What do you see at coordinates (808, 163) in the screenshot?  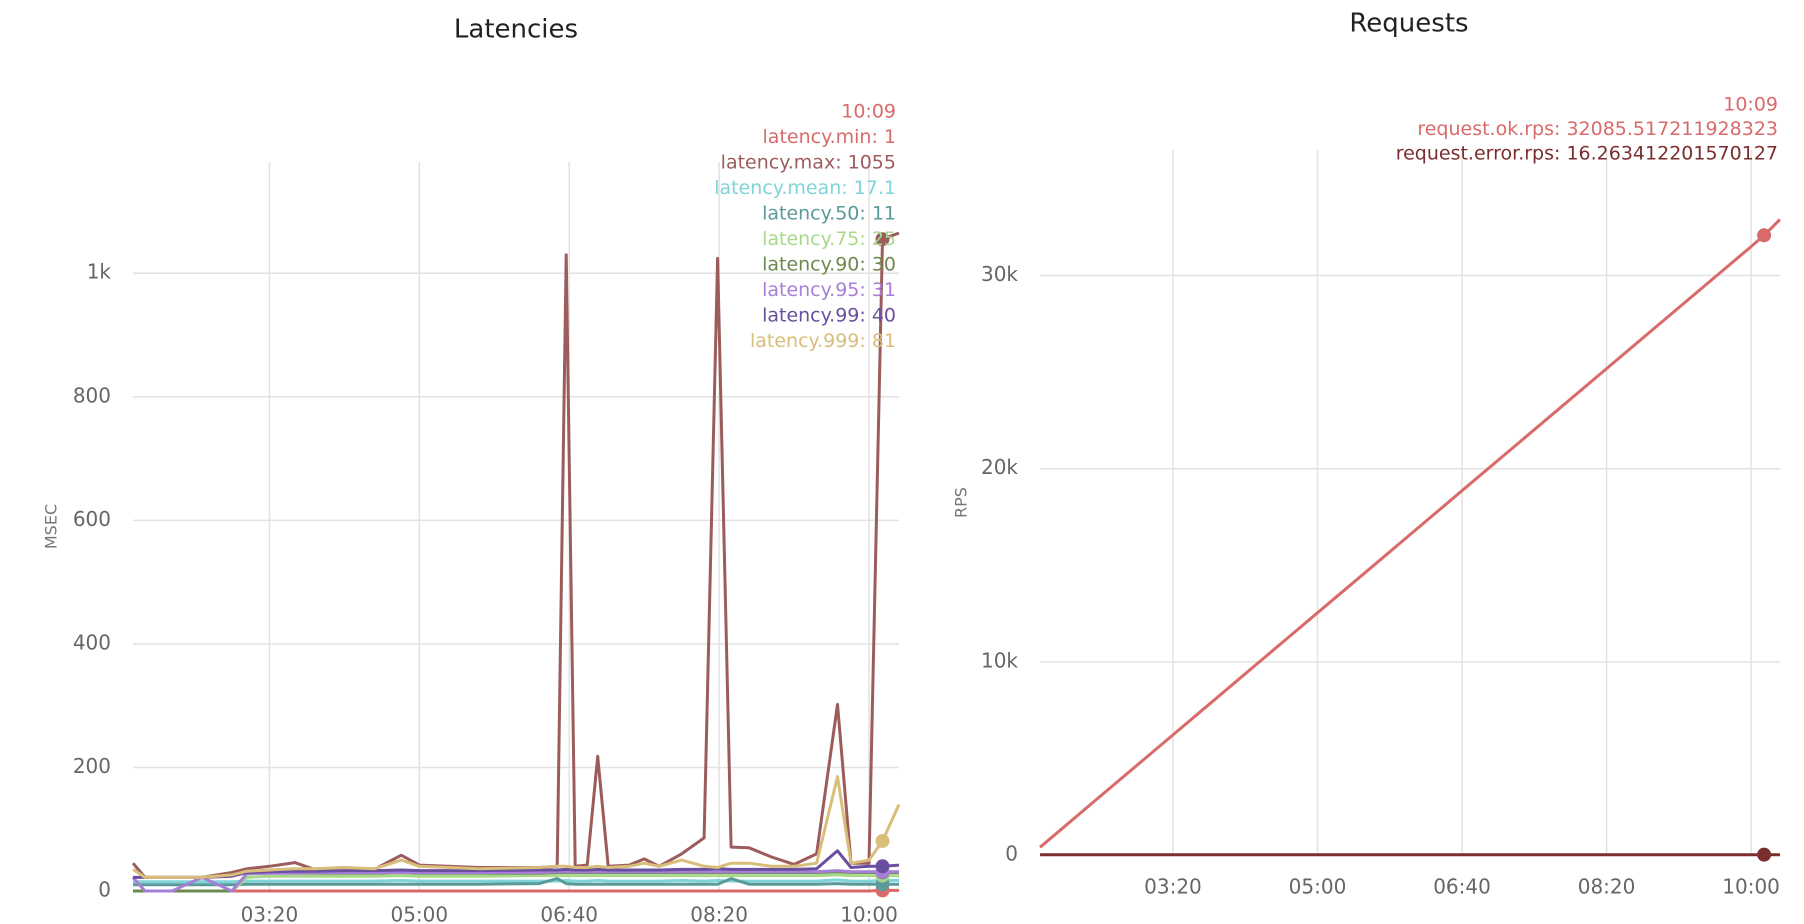 I see `tooltip-entry: latency.max: 1055` at bounding box center [808, 163].